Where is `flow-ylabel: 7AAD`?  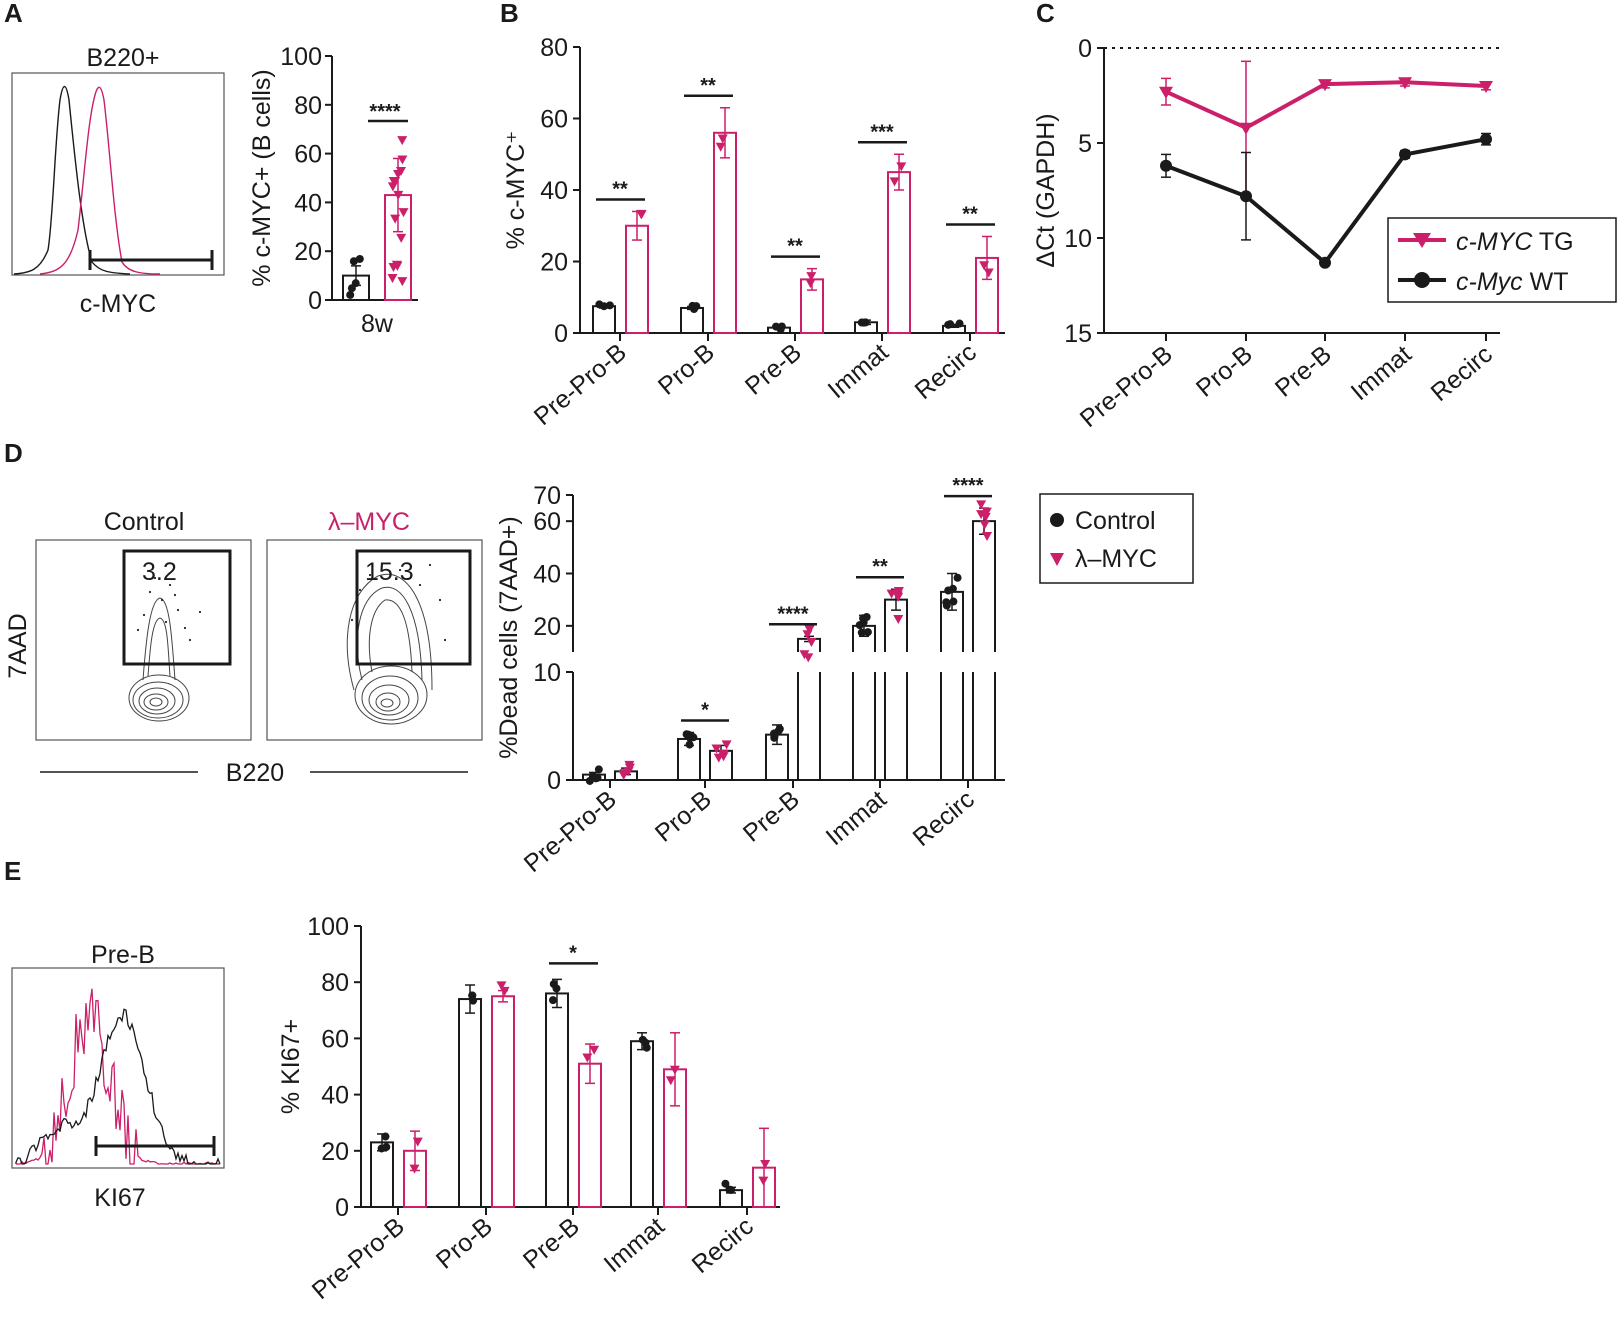
flow-ylabel: 7AAD is located at coordinates (18, 645).